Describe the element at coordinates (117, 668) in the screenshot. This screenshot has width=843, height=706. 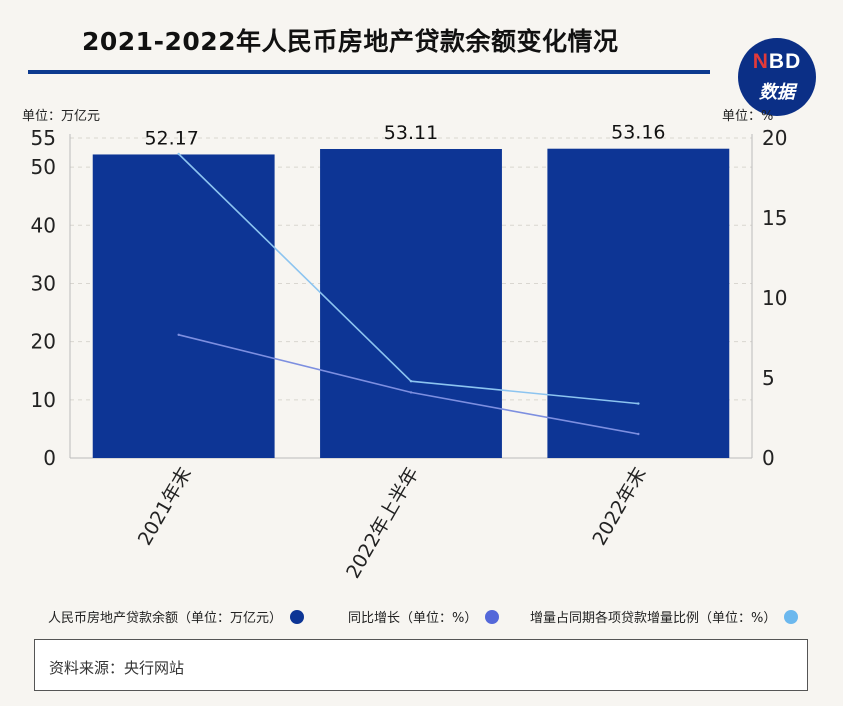
I see `source-text: 资料来源：央行网站` at that location.